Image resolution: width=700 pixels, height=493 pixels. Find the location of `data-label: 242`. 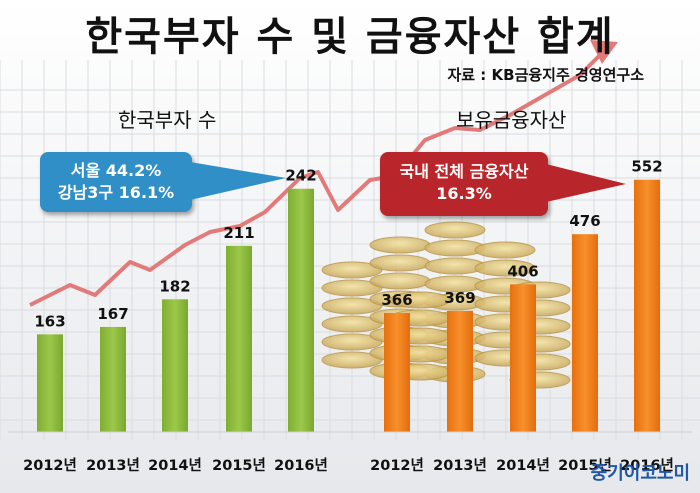

data-label: 242 is located at coordinates (300, 176).